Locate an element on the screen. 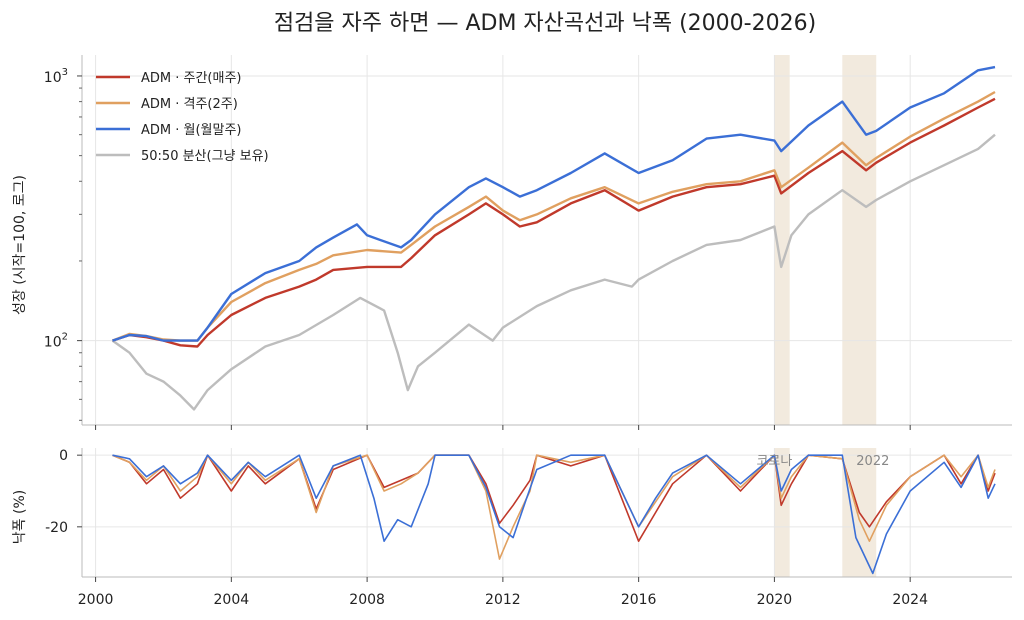 The height and width of the screenshot is (620, 1024). x-tick-label: 2012 is located at coordinates (503, 600).